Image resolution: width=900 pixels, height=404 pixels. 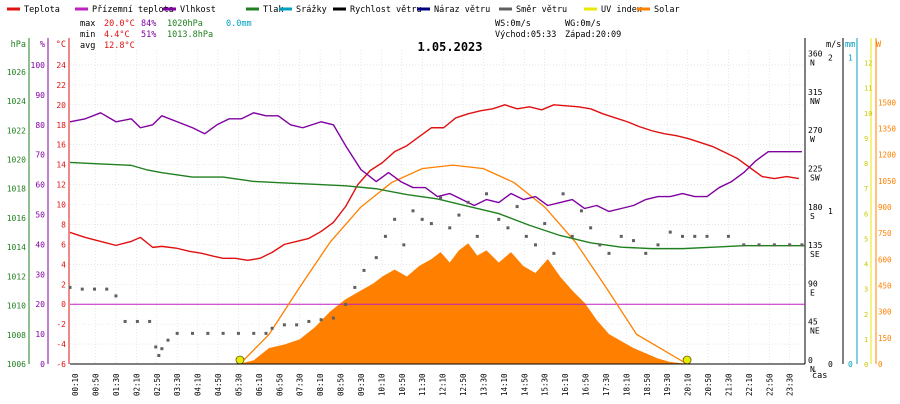 What do you see at coordinates (361, 384) in the screenshot?
I see `x-tick-label: 09:30` at bounding box center [361, 384].